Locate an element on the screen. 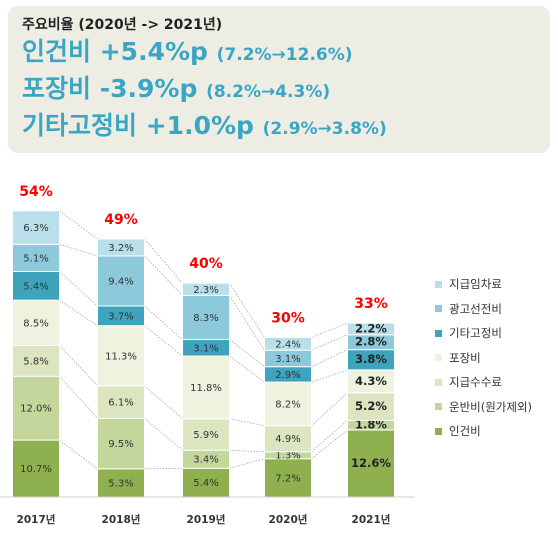 The image size is (558, 535). summary-detail: (7.2%→12.6%) is located at coordinates (284, 55).